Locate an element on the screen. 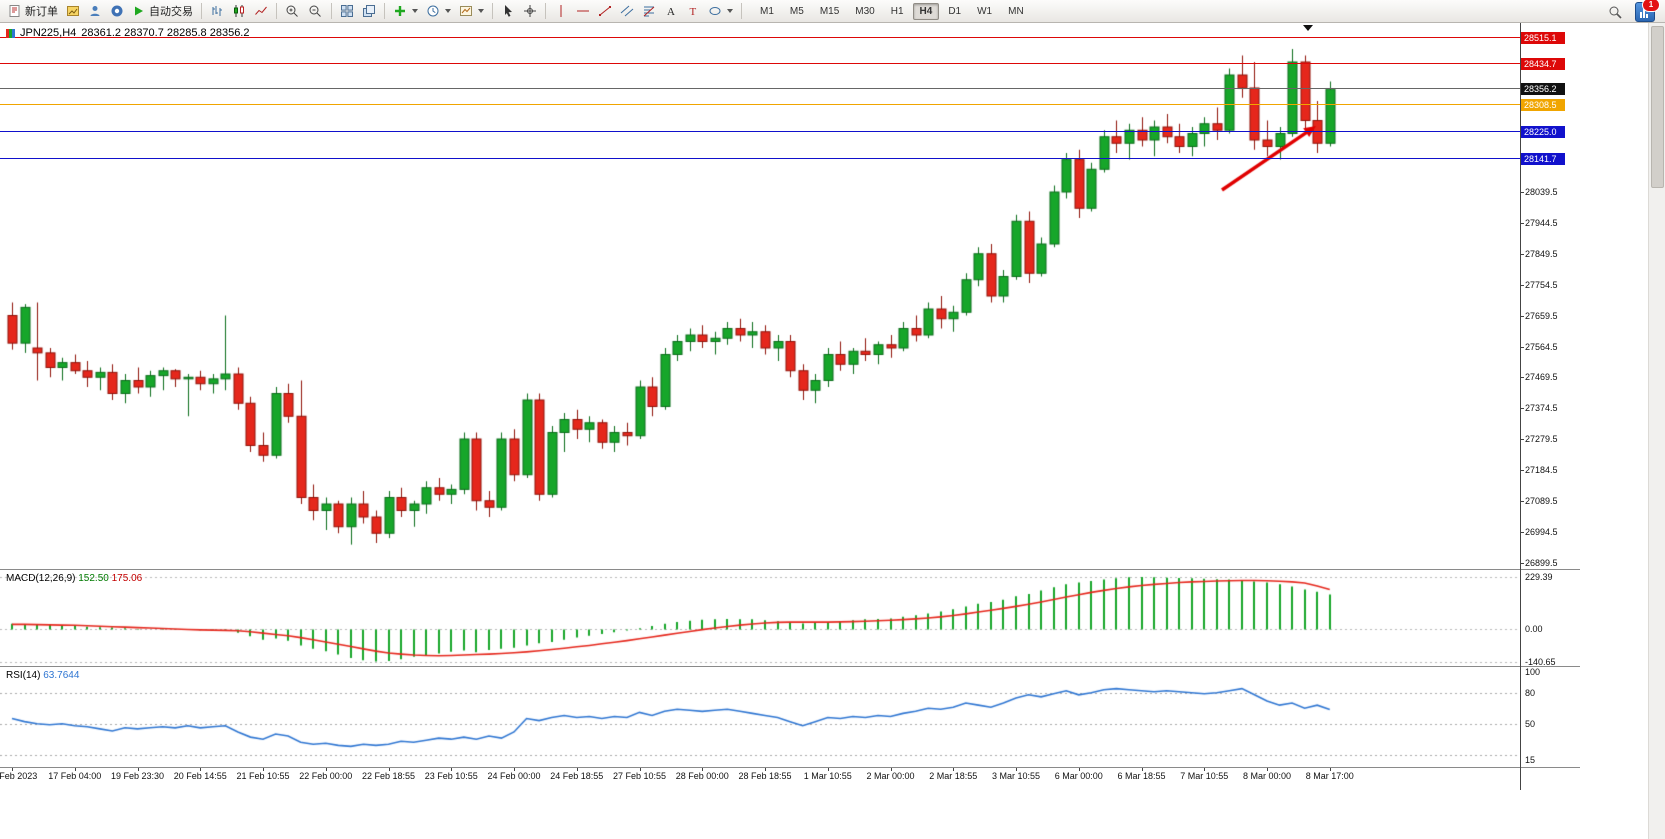 The width and height of the screenshot is (1665, 839). zoom-out-button is located at coordinates (315, 11).